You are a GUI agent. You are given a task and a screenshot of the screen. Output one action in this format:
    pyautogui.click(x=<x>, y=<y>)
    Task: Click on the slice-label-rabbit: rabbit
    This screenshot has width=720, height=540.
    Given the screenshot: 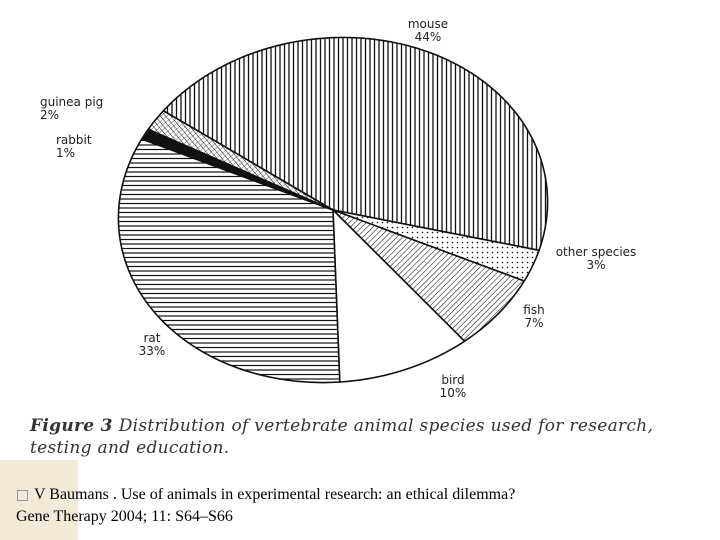 What is the action you would take?
    pyautogui.click(x=74, y=140)
    